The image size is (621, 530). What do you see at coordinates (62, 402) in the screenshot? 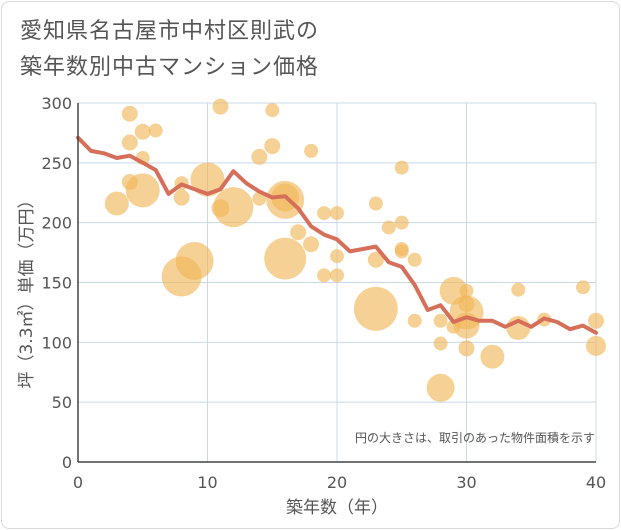
I see `y-tick-label: 50` at bounding box center [62, 402].